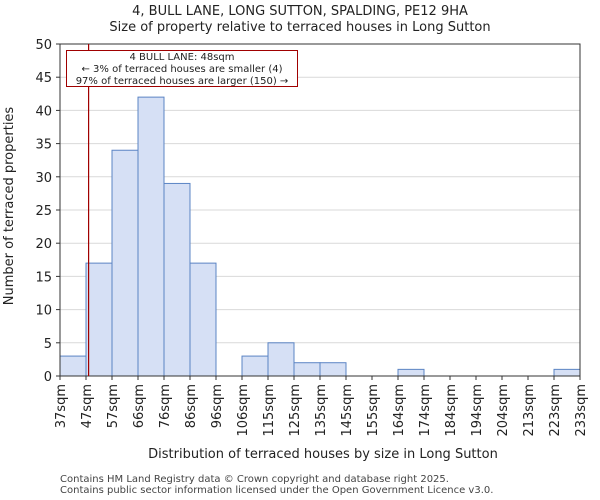 Image resolution: width=600 pixels, height=500 pixels. I want to click on y-tick-label: 20, so click(43, 244).